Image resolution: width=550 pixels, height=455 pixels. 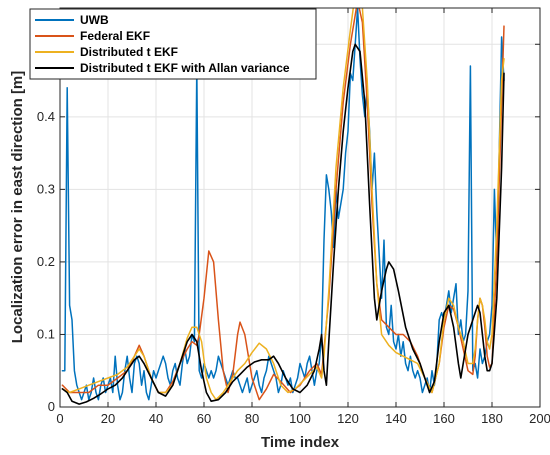 What do you see at coordinates (108, 418) in the screenshot?
I see `x-tick-label: 20` at bounding box center [108, 418].